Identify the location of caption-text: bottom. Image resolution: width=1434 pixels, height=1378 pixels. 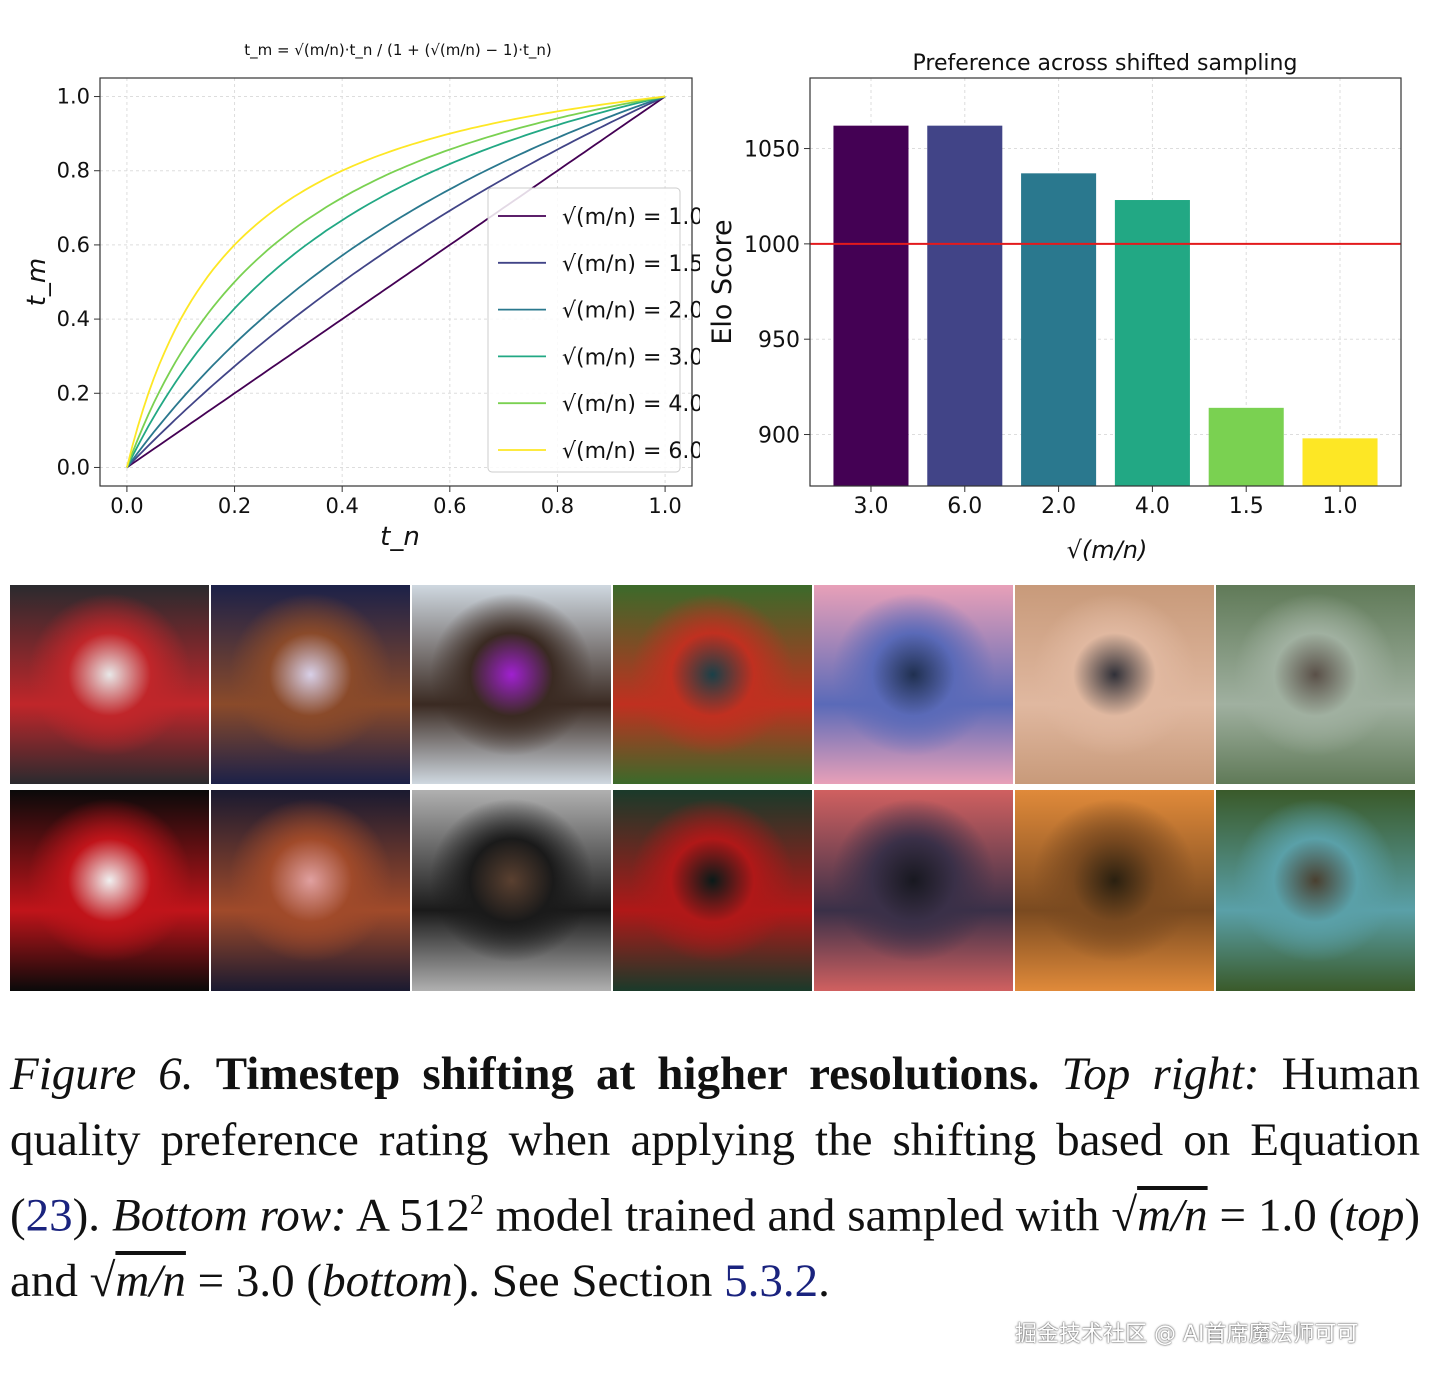
(387, 1281).